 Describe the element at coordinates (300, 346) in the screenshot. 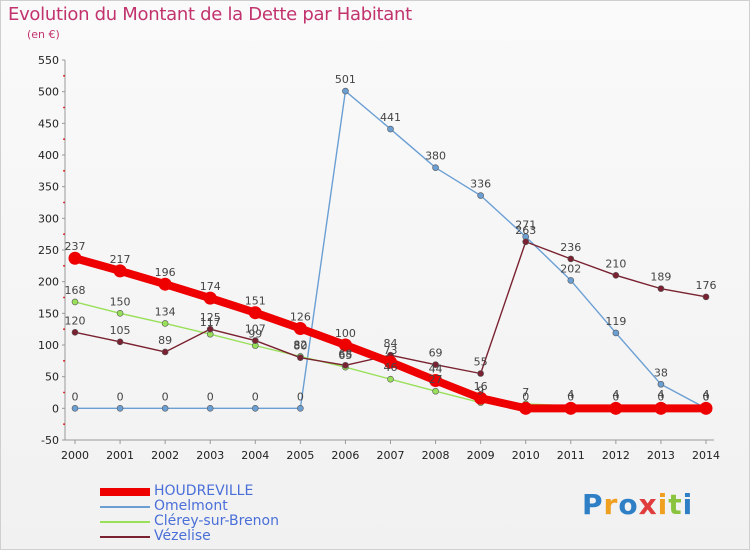

I see `data-label: 80` at that location.